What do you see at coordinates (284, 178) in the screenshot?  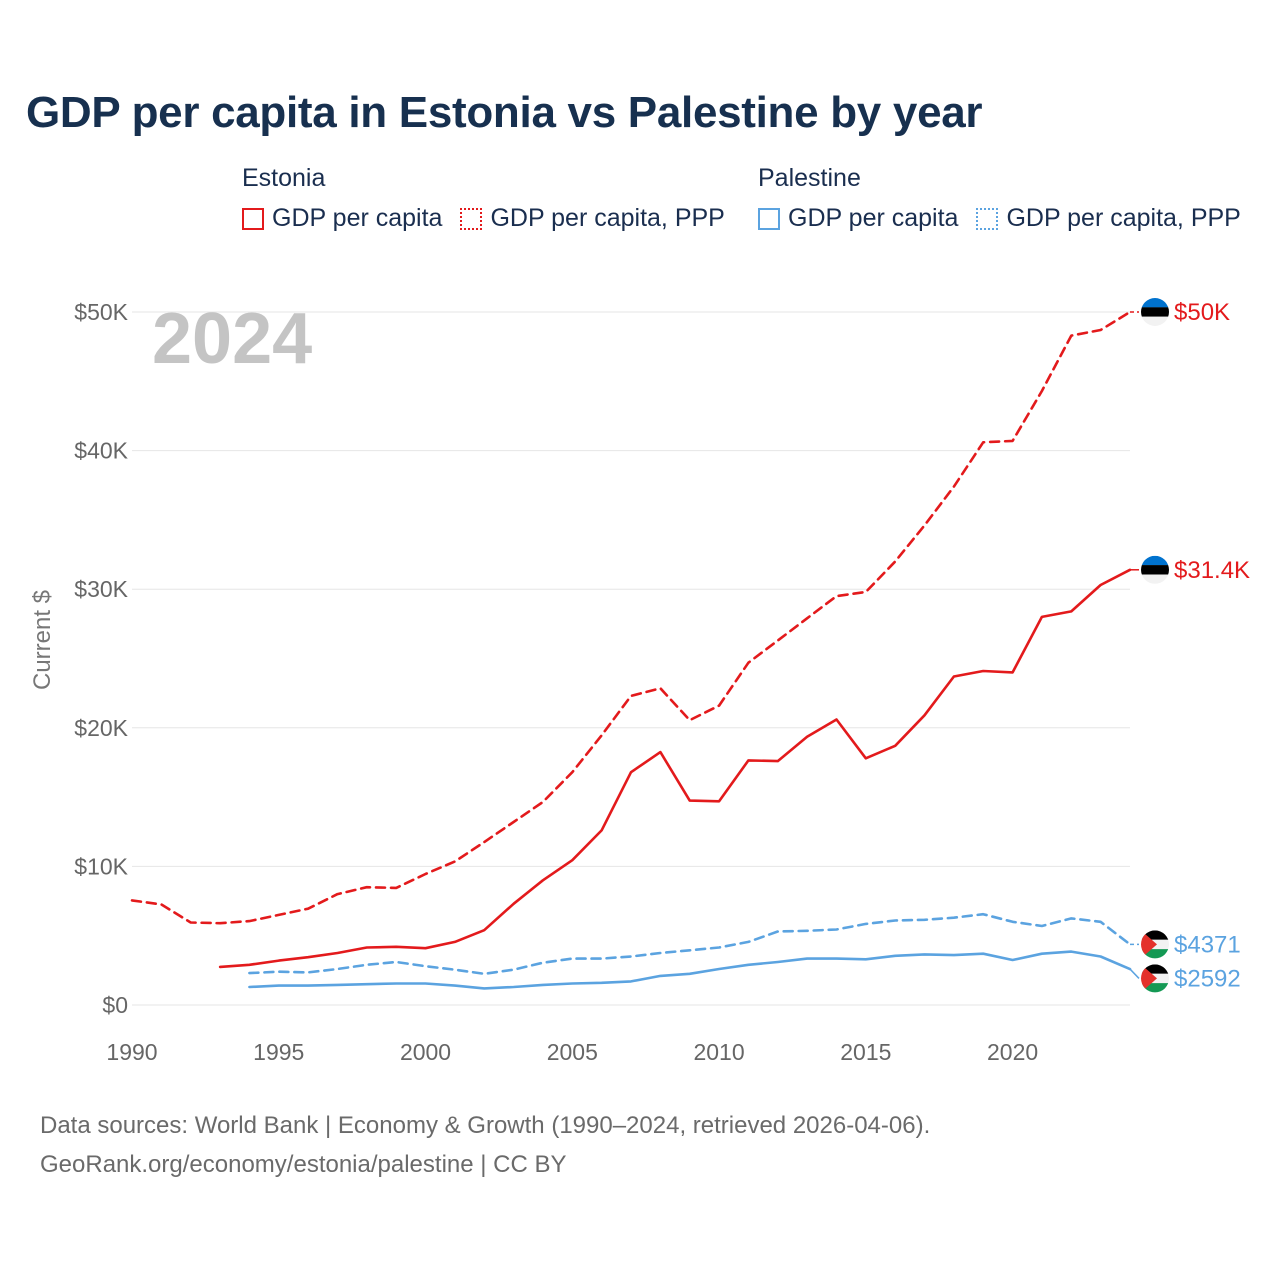 I see `legend-group-name: Estonia` at bounding box center [284, 178].